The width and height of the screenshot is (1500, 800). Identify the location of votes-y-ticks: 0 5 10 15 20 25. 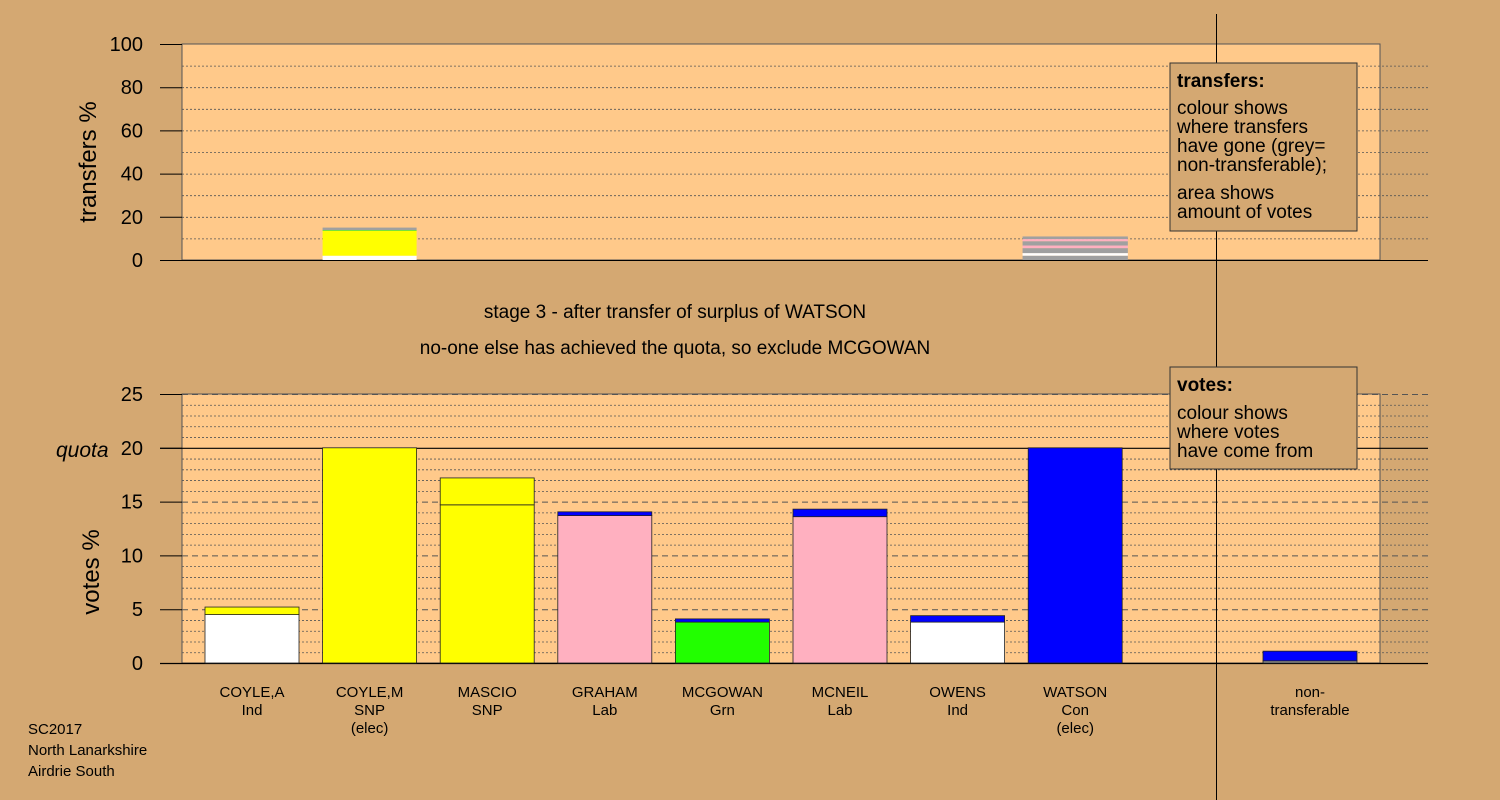
(151, 529).